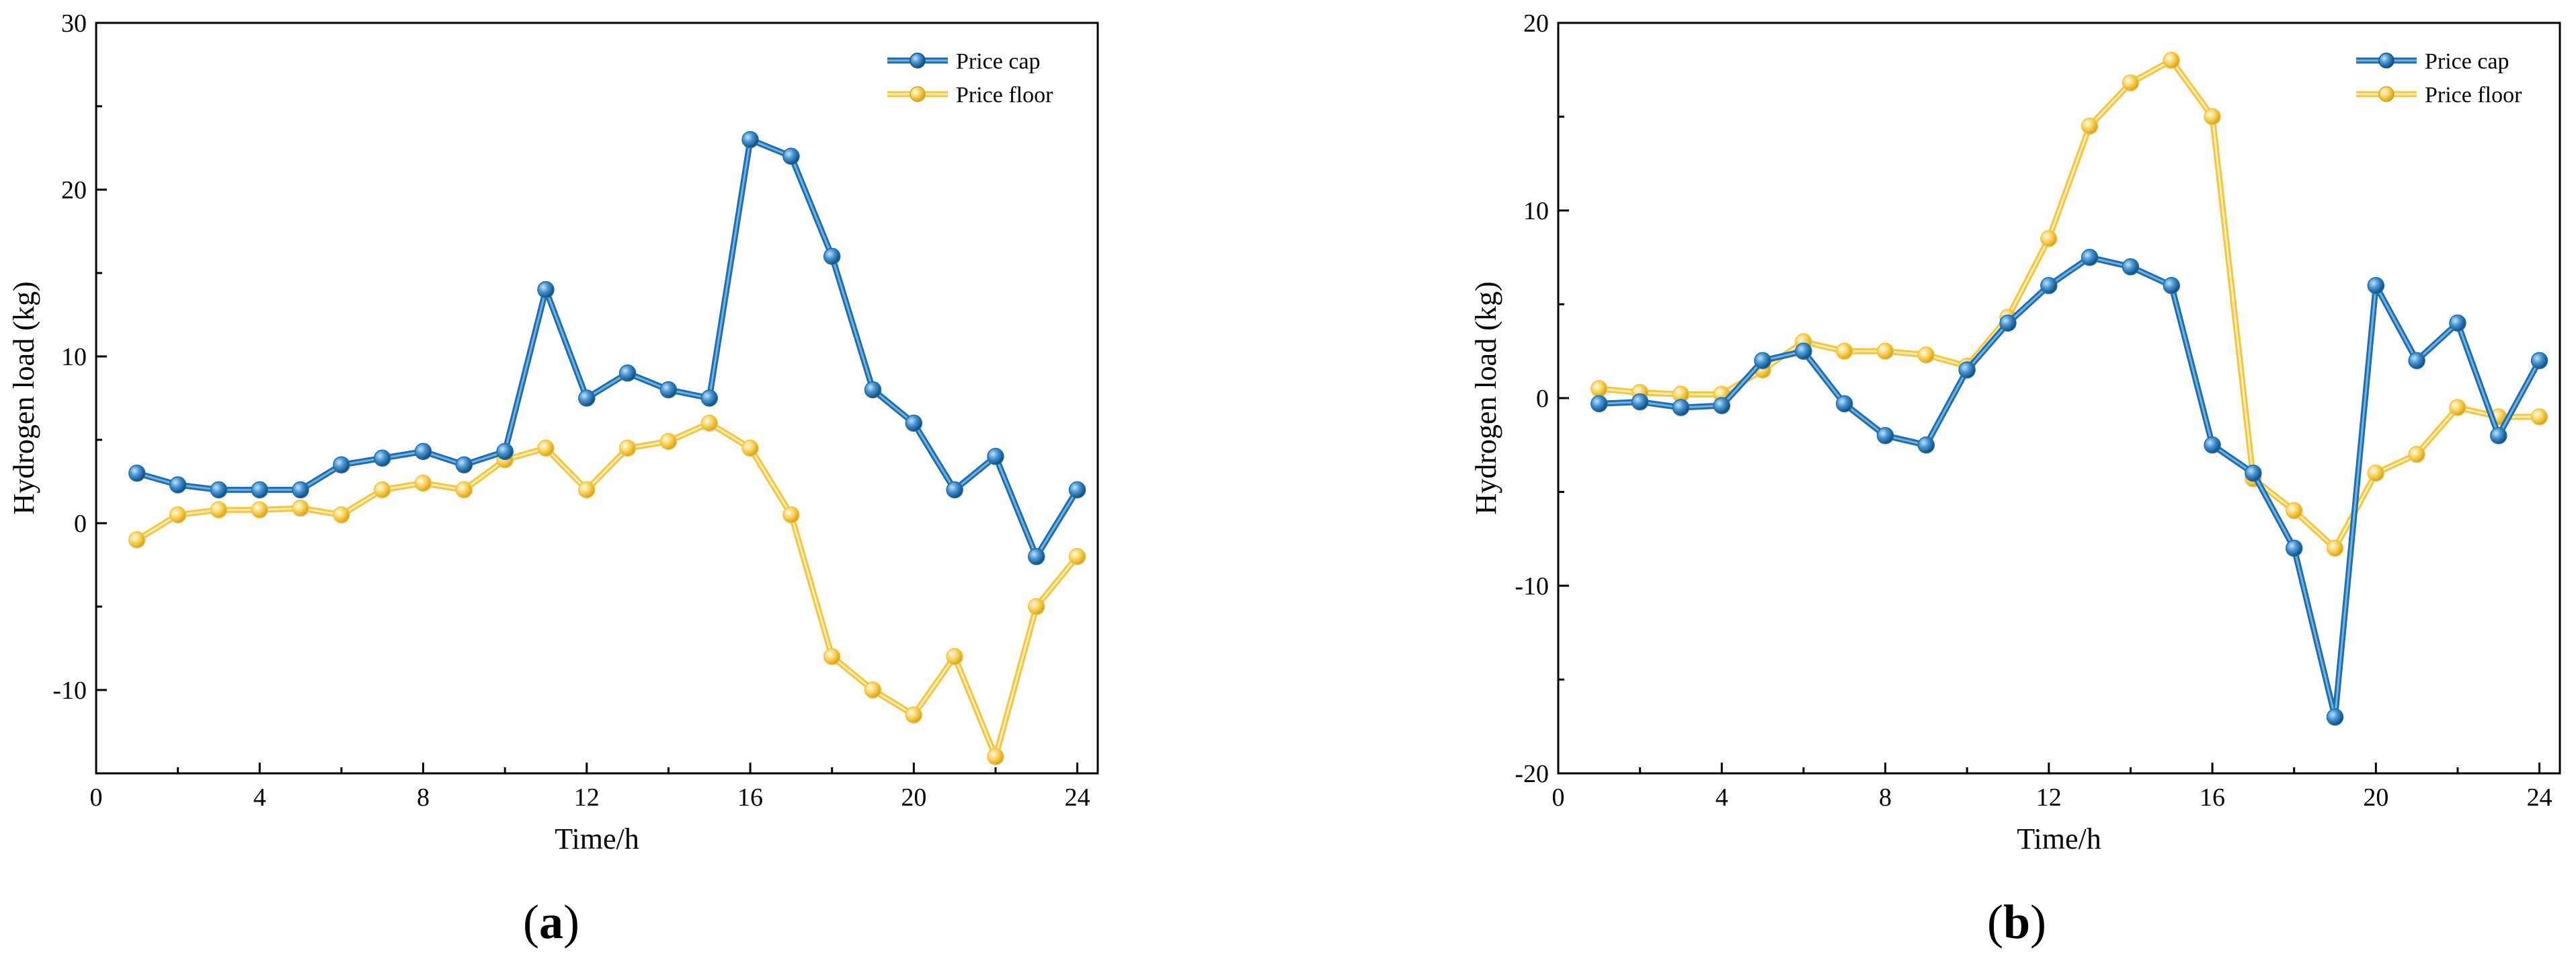 The width and height of the screenshot is (2576, 963). What do you see at coordinates (1532, 774) in the screenshot?
I see `y-tick-label: -20` at bounding box center [1532, 774].